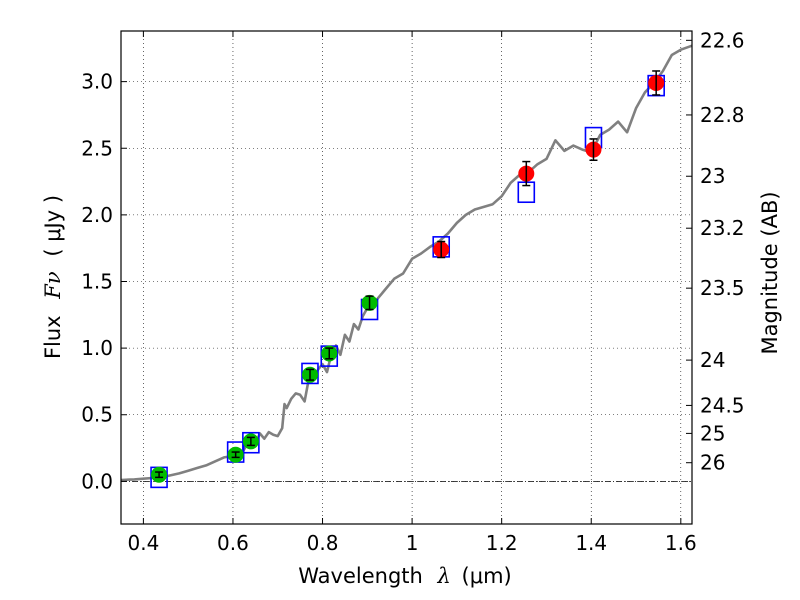 The width and height of the screenshot is (800, 600). What do you see at coordinates (712, 176) in the screenshot?
I see `y2-tick-label: 23` at bounding box center [712, 176].